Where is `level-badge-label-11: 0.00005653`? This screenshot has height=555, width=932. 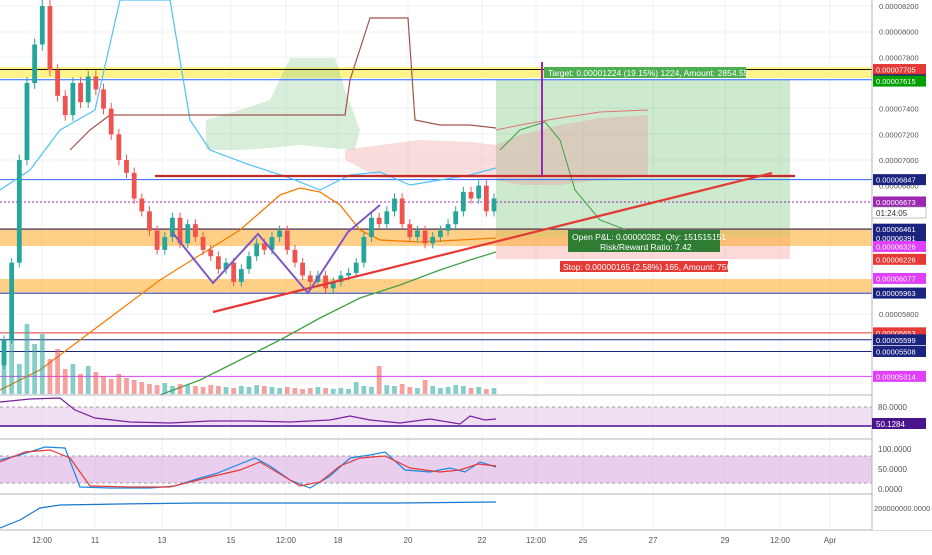 level-badge-label-11: 0.00005653 is located at coordinates (896, 333).